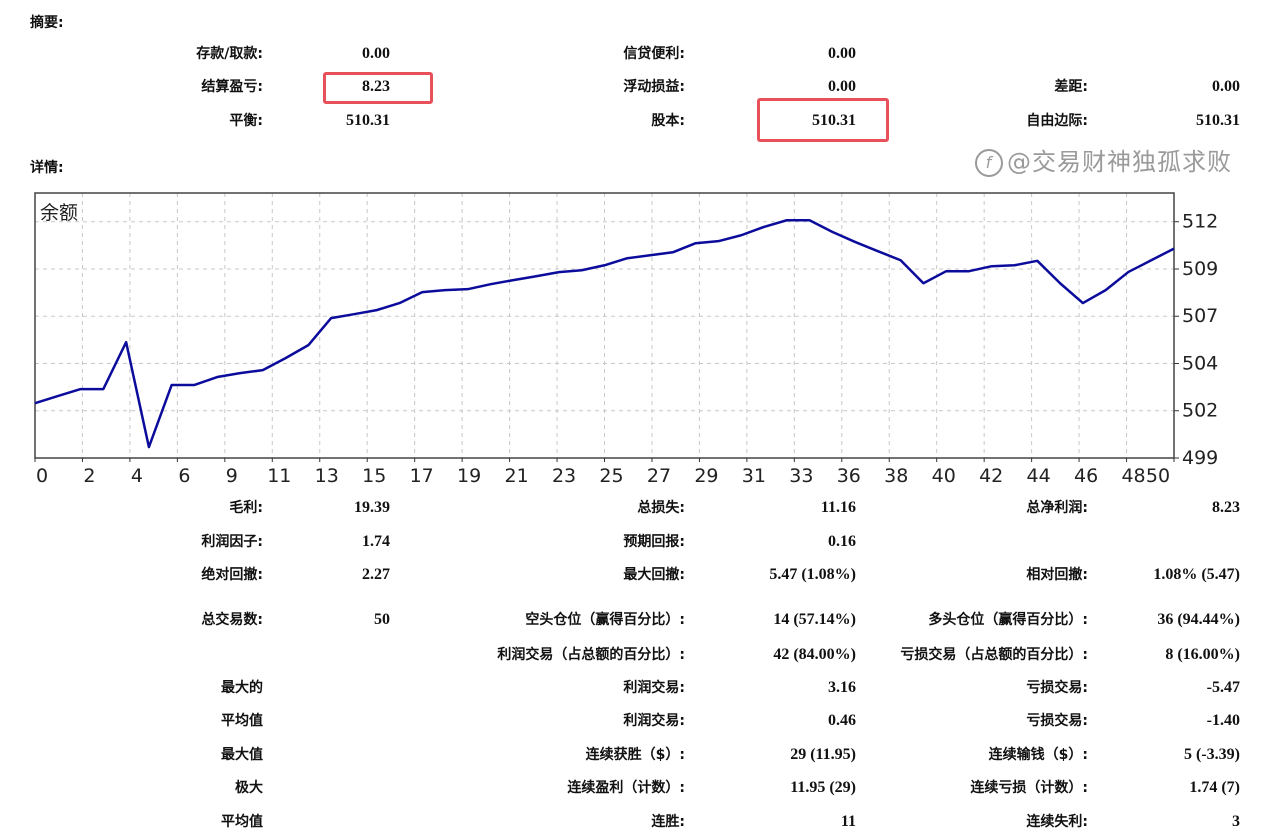 This screenshot has height=840, width=1280. Describe the element at coordinates (47, 23) in the screenshot. I see `summary-title: 摘要:` at that location.